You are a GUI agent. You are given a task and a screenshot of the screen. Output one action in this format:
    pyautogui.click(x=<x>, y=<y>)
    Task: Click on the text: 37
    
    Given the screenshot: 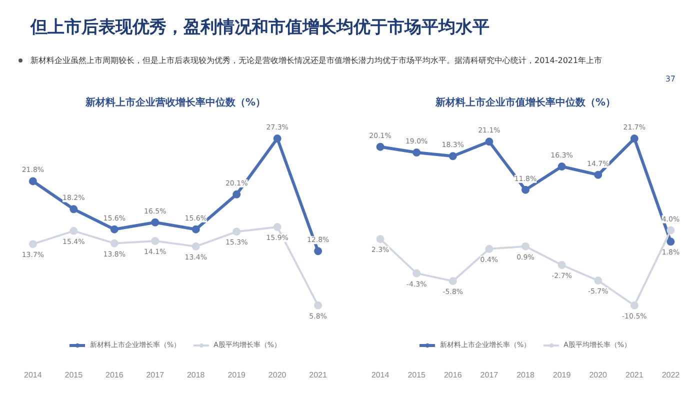 What is the action you would take?
    pyautogui.click(x=670, y=79)
    